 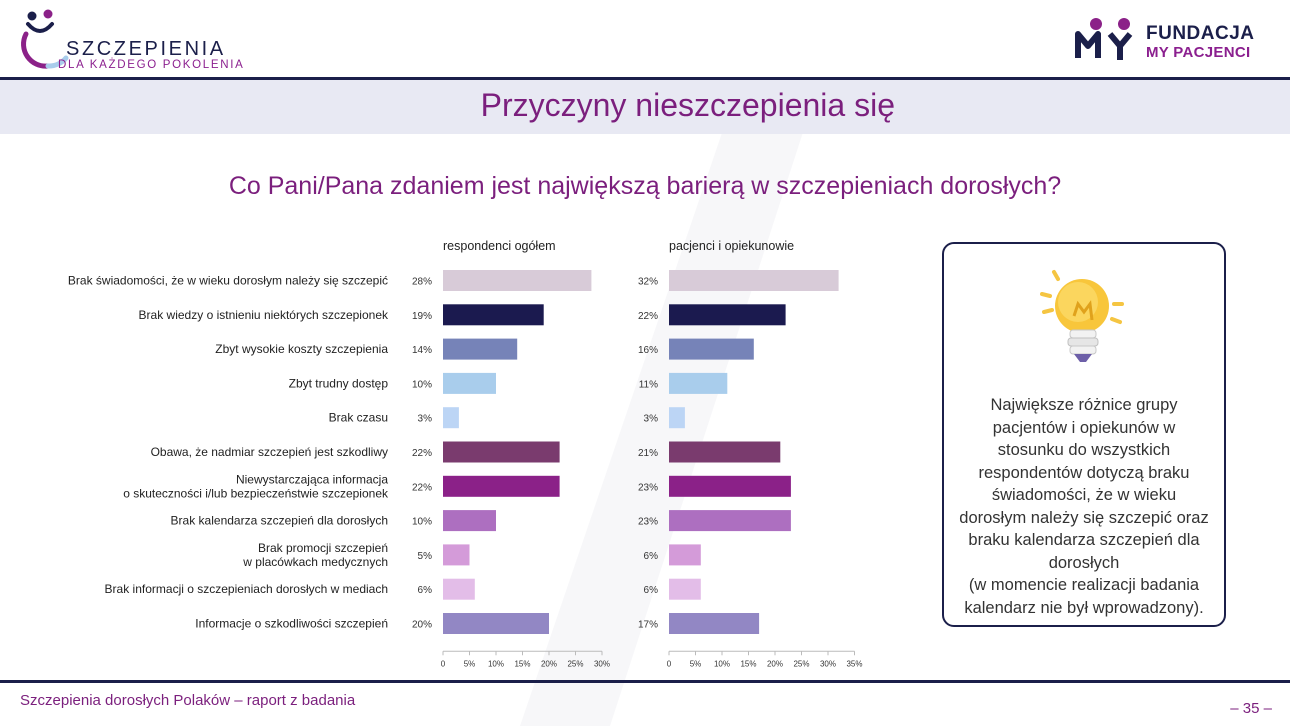 What do you see at coordinates (645, 681) in the screenshot?
I see `footer-divider` at bounding box center [645, 681].